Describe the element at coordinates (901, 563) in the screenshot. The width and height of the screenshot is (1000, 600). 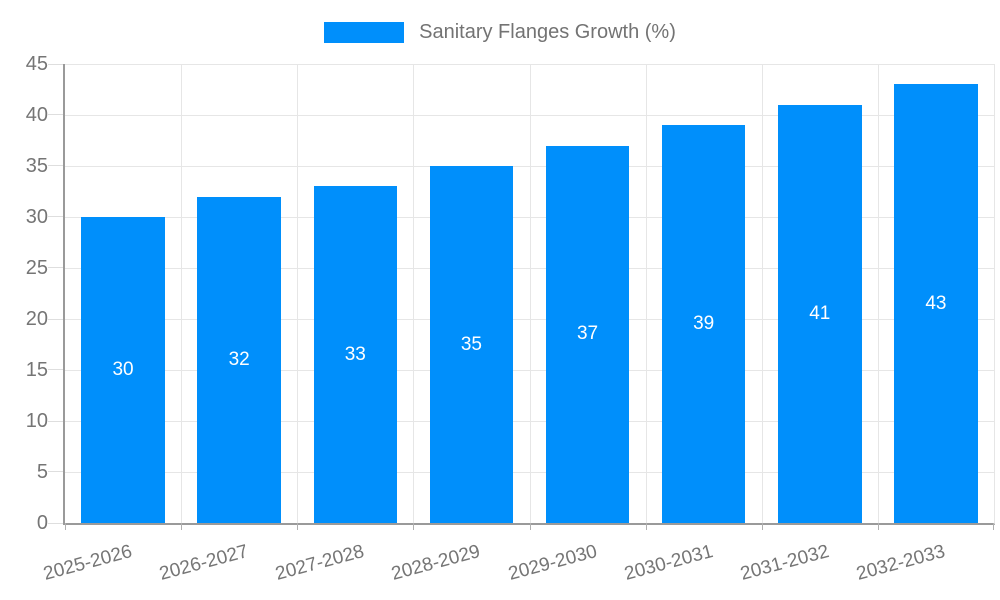
I see `x-axis-tick-label: 2032-2033` at that location.